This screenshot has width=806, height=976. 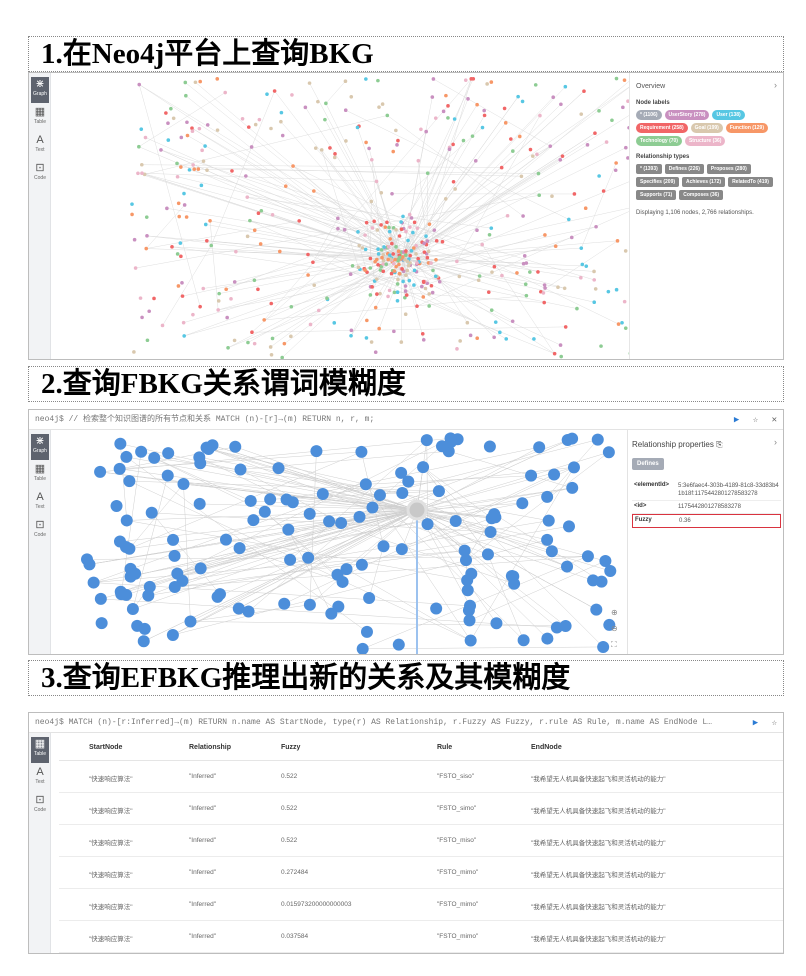 What do you see at coordinates (662, 128) in the screenshot?
I see `node-label-pill: Requirement (258)` at bounding box center [662, 128].